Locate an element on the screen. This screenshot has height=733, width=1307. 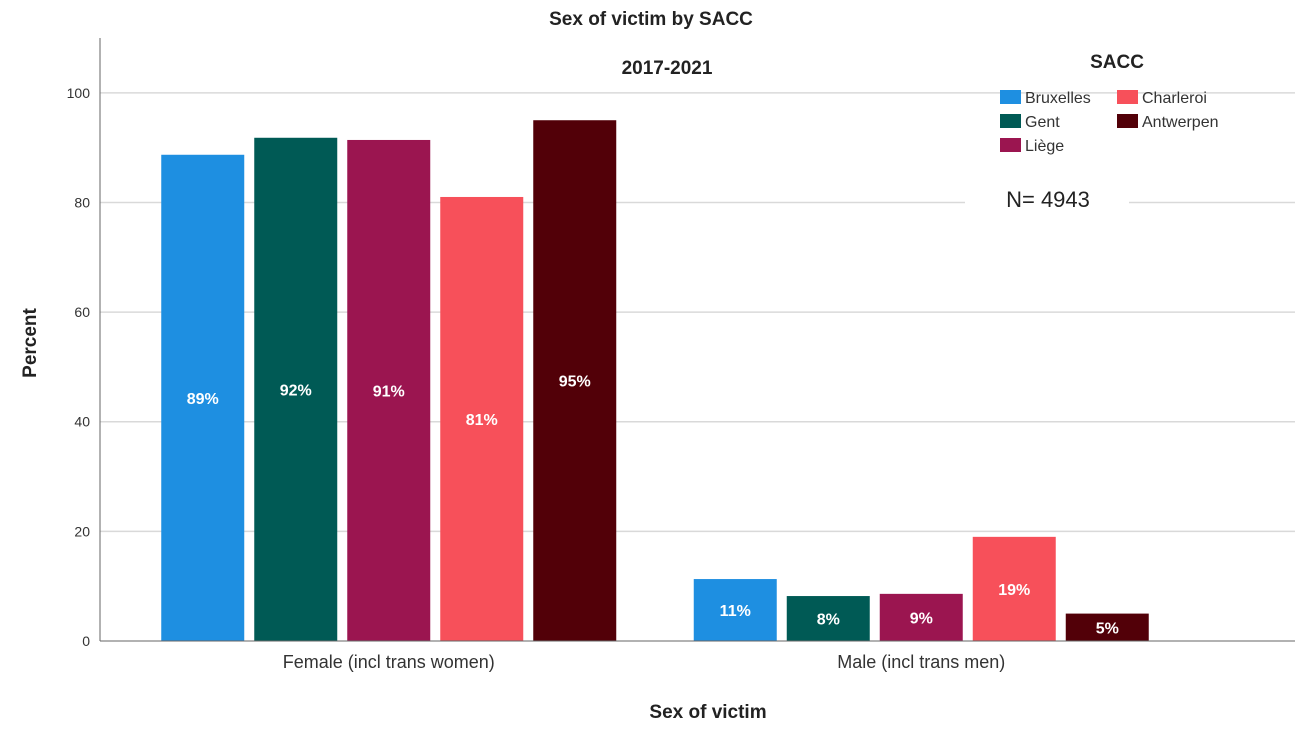
y-tick-label: 60 is located at coordinates (82, 312).